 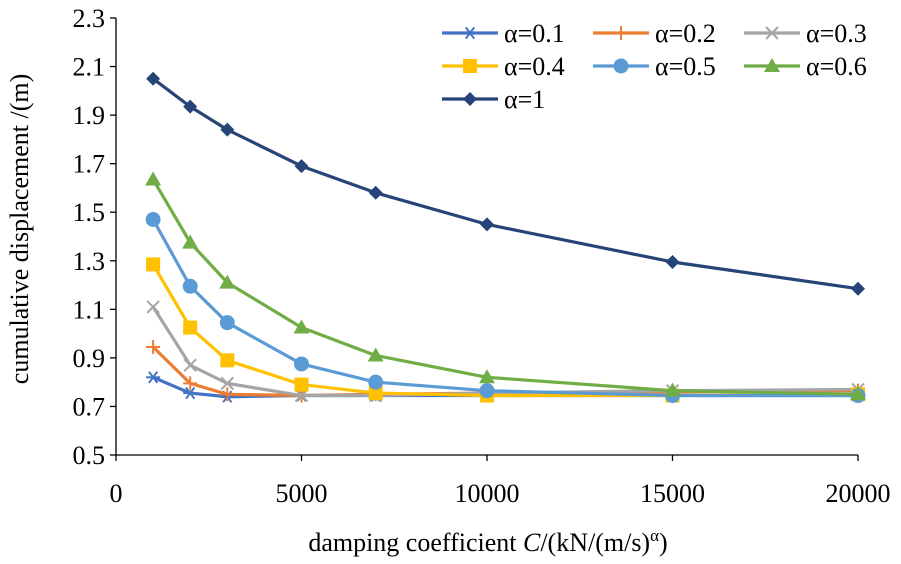 What do you see at coordinates (89, 406) in the screenshot?
I see `y-tick-label: 0.7` at bounding box center [89, 406].